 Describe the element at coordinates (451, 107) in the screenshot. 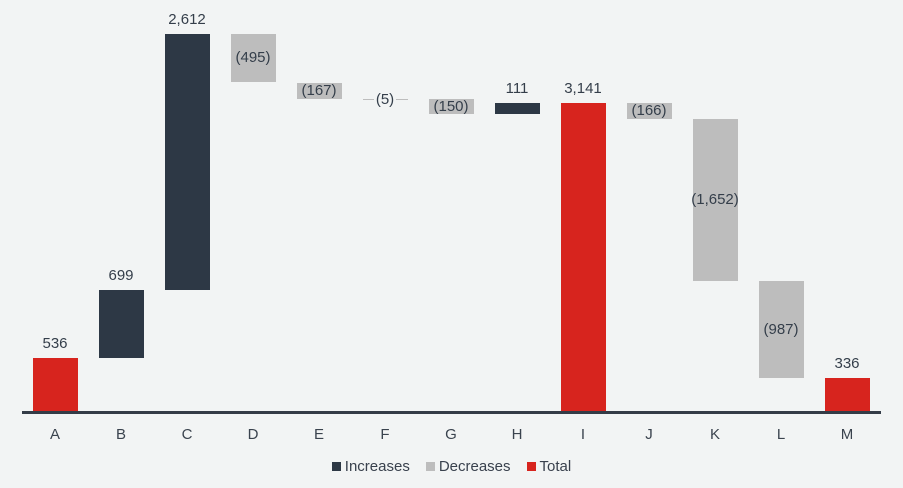

I see `bar-G` at that location.